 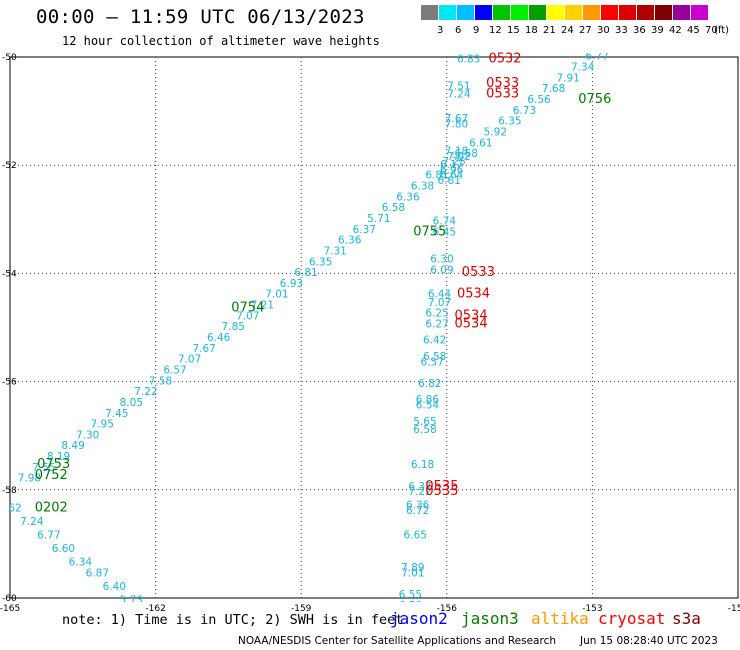 I want to click on wave-height-value: 7.98, so click(x=29, y=479).